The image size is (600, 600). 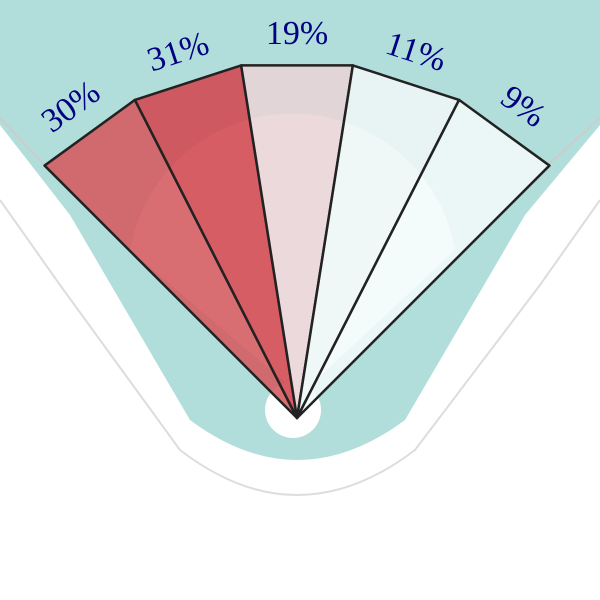 I want to click on foul-line, so click(x=300, y=145).